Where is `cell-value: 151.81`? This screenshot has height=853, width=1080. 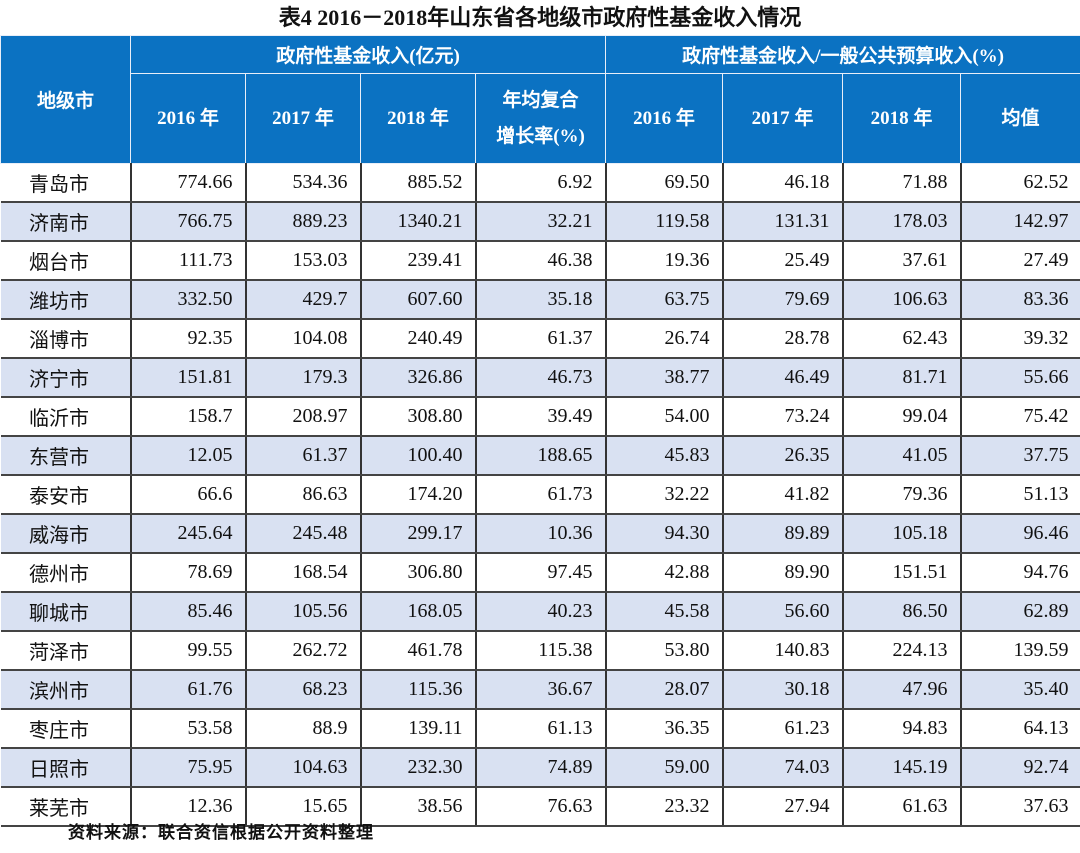
cell-value: 151.81 is located at coordinates (188, 378).